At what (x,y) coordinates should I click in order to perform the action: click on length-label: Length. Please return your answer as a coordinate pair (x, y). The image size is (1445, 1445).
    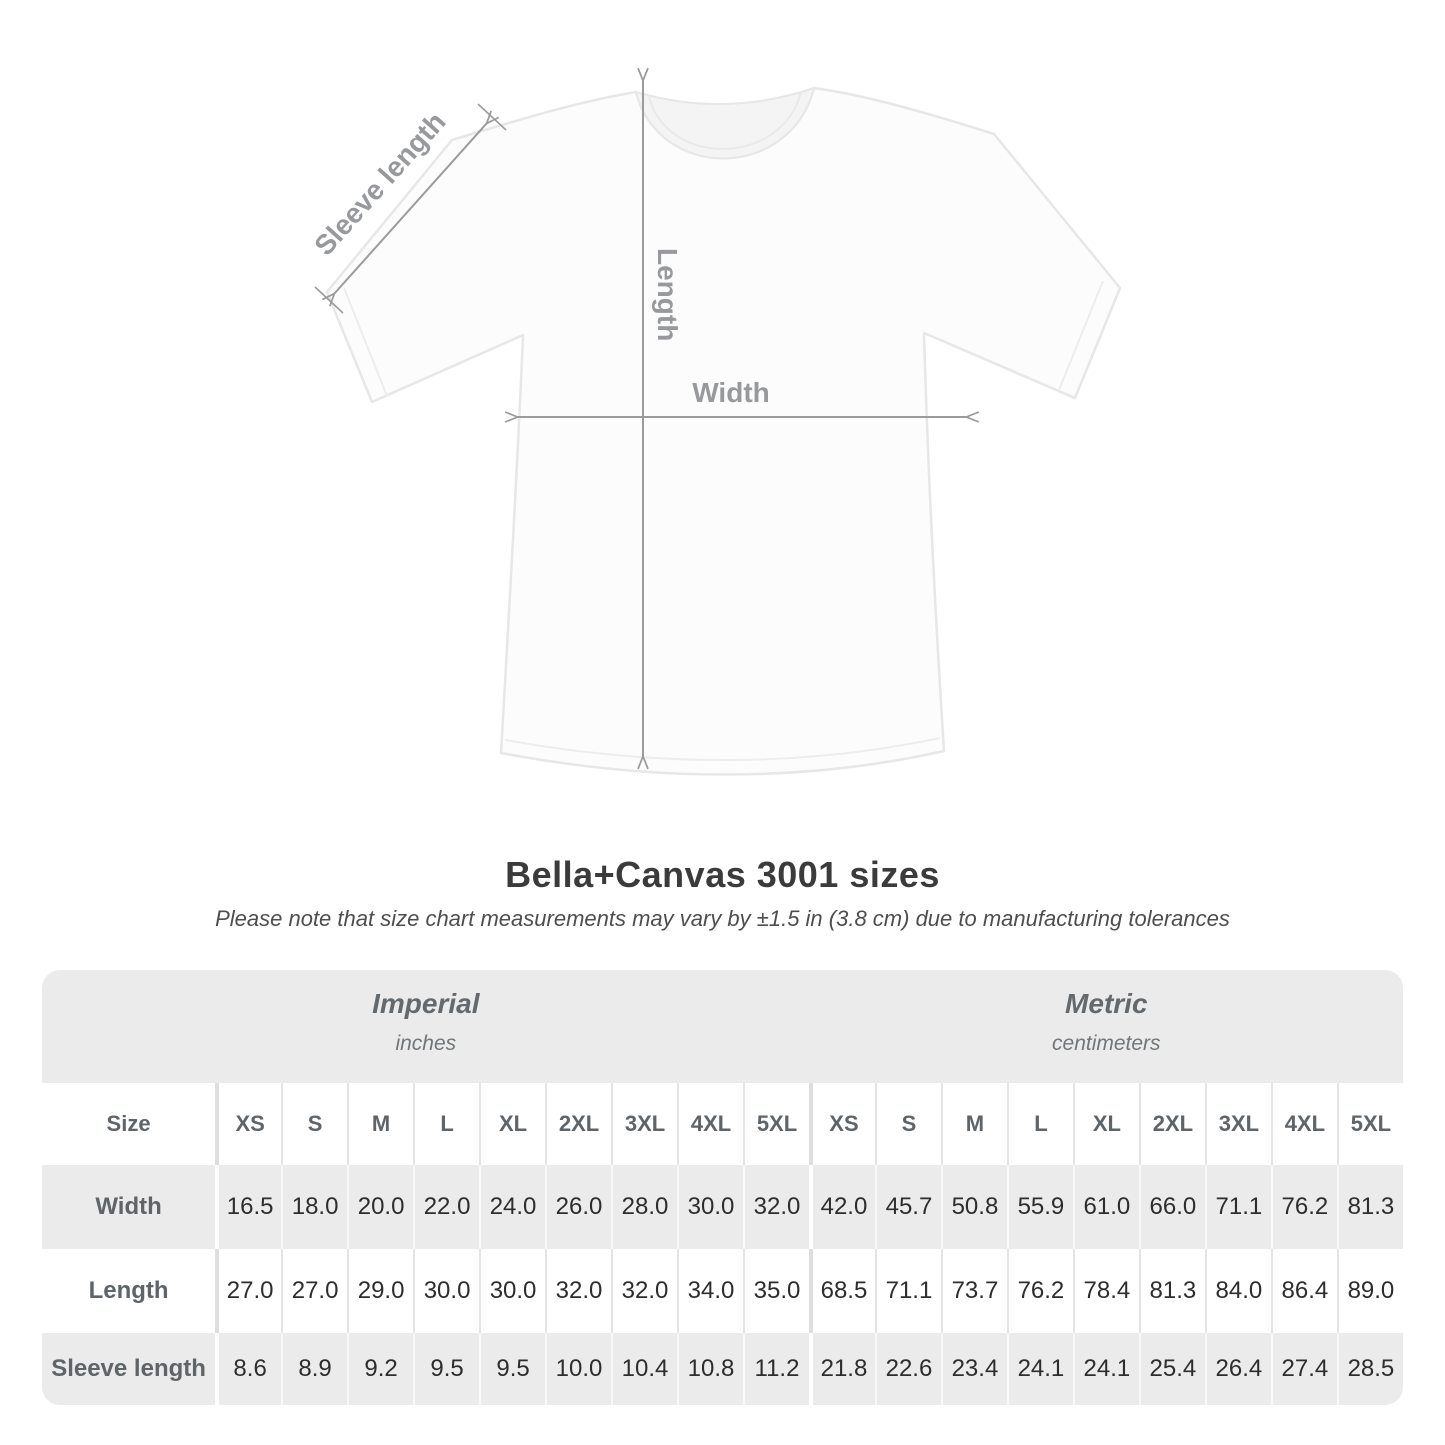
    Looking at the image, I should click on (667, 294).